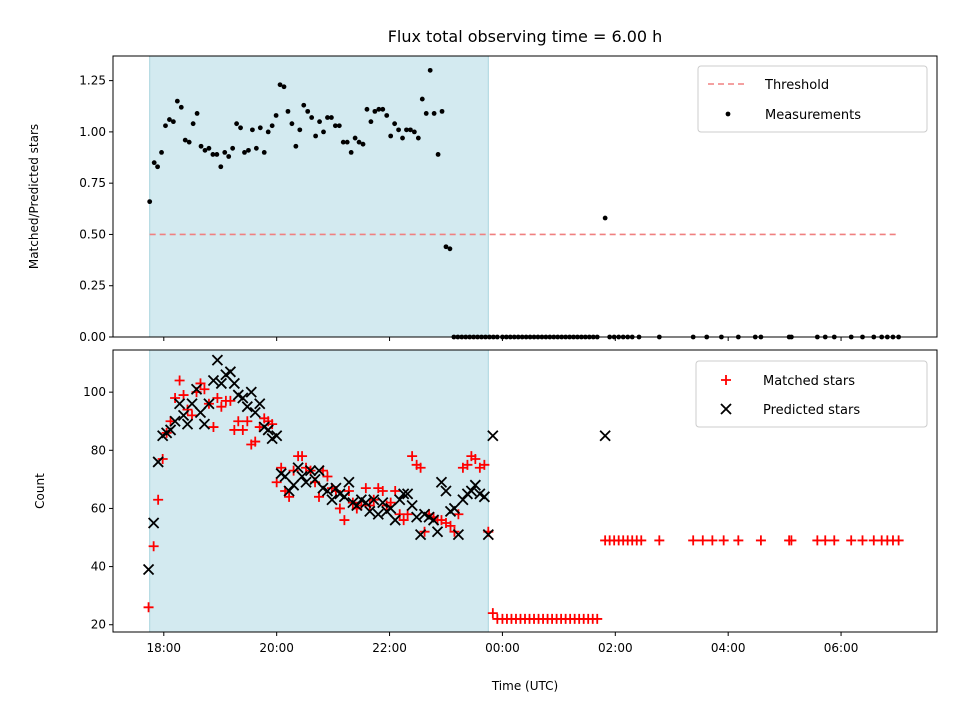 Image resolution: width=960 pixels, height=720 pixels. Describe the element at coordinates (728, 648) in the screenshot. I see `x-tick-label: 04:00` at that location.